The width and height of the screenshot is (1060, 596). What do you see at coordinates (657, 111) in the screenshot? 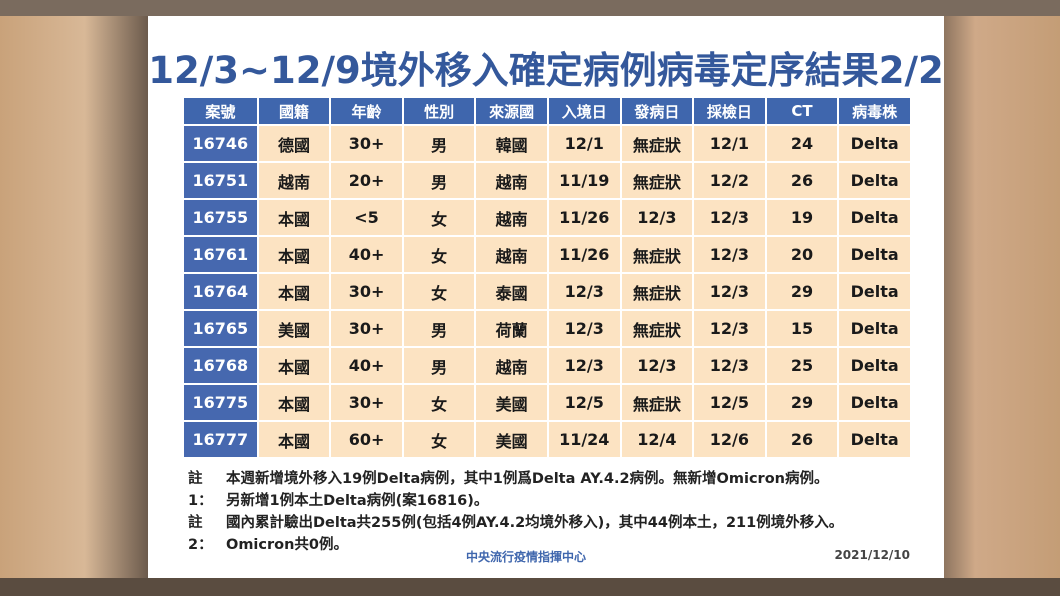
I see `column-header: 發病日` at bounding box center [657, 111].